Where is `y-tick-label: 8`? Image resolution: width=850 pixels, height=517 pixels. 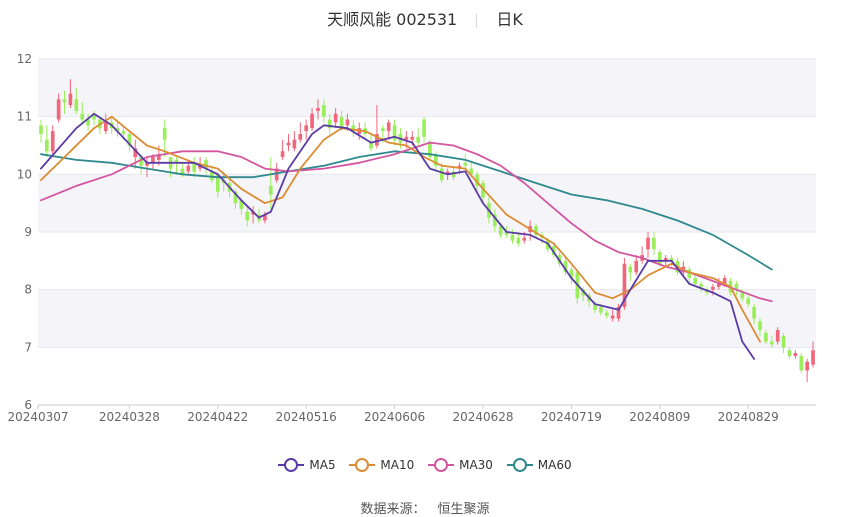 y-tick-label: 8 is located at coordinates (28, 290).